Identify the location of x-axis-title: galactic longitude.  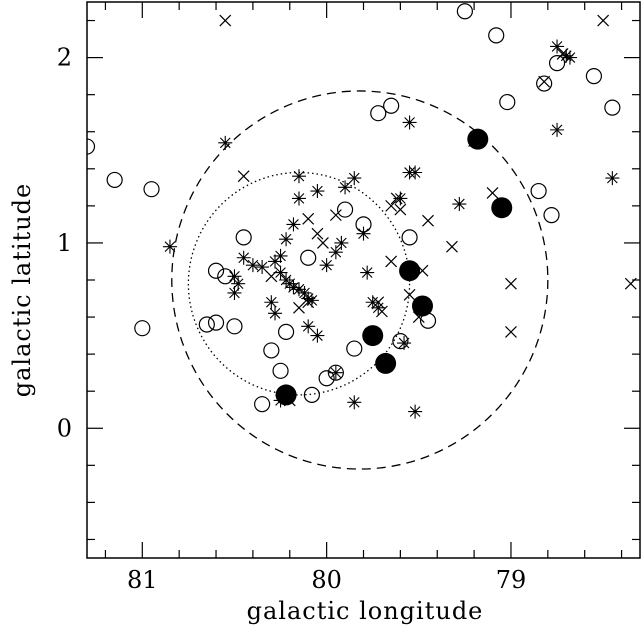
(365, 611).